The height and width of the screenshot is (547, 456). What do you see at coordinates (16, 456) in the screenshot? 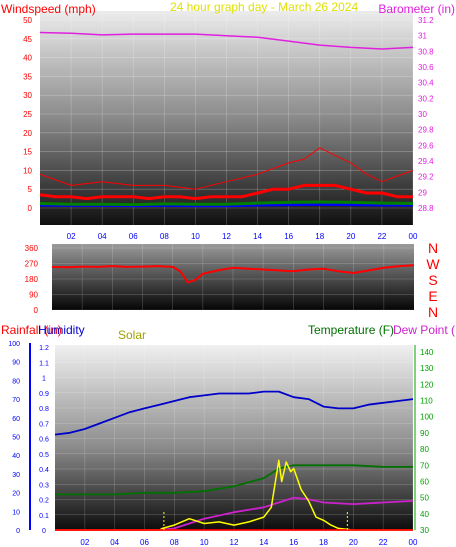
I see `y-humidity-tick-label: 40` at bounding box center [16, 456].